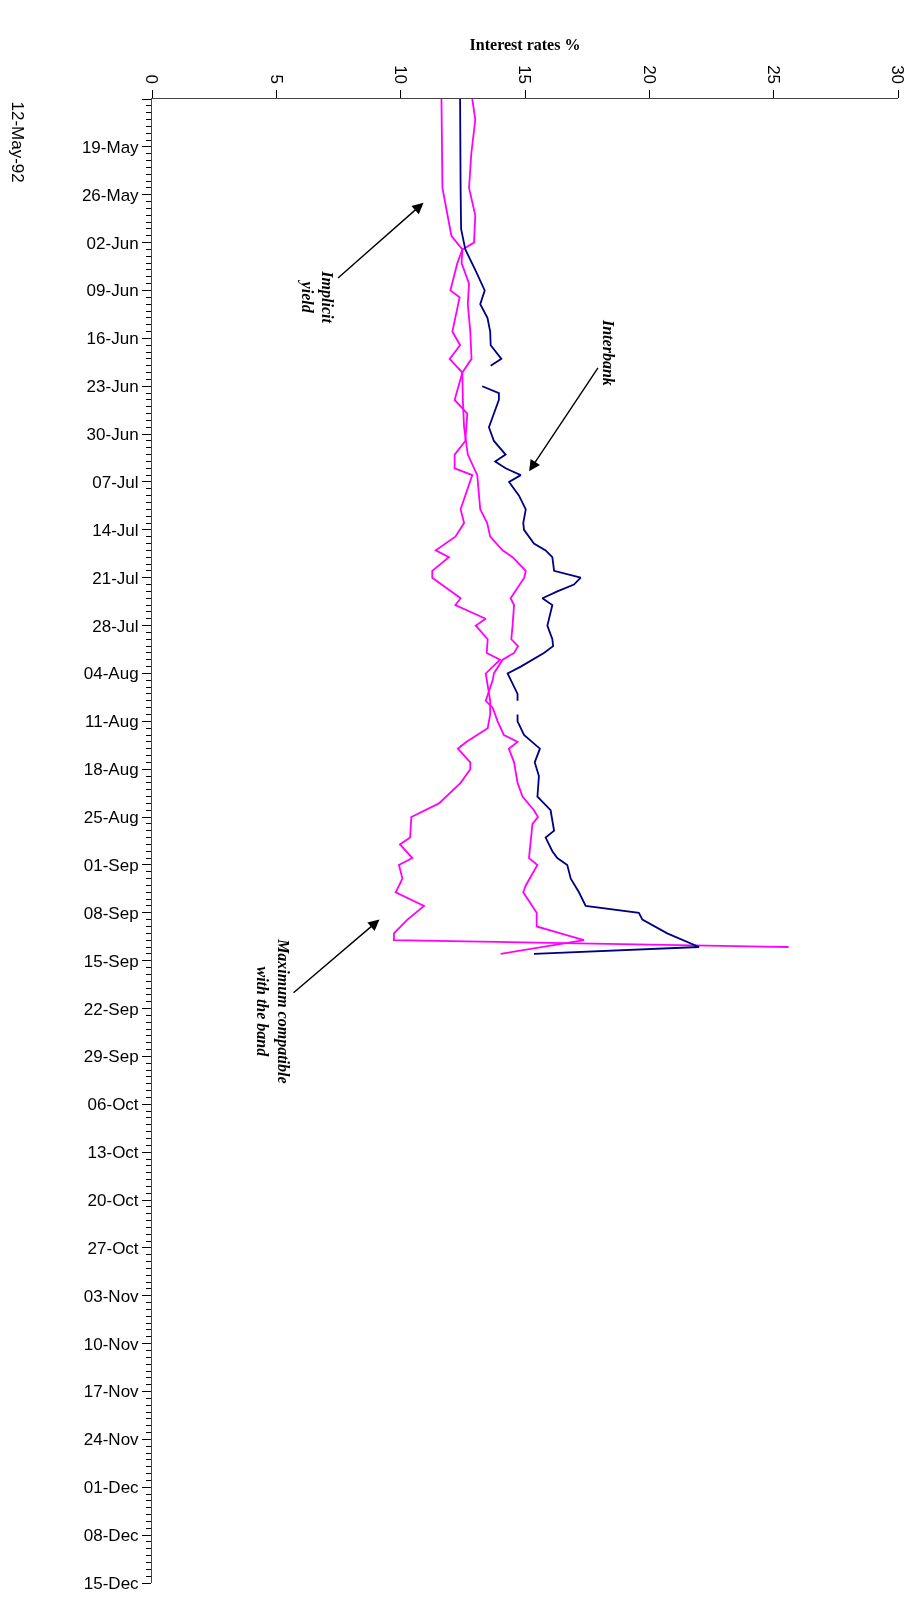 The height and width of the screenshot is (1607, 920). What do you see at coordinates (112, 339) in the screenshot?
I see `y-tick-label: 16-Jun` at bounding box center [112, 339].